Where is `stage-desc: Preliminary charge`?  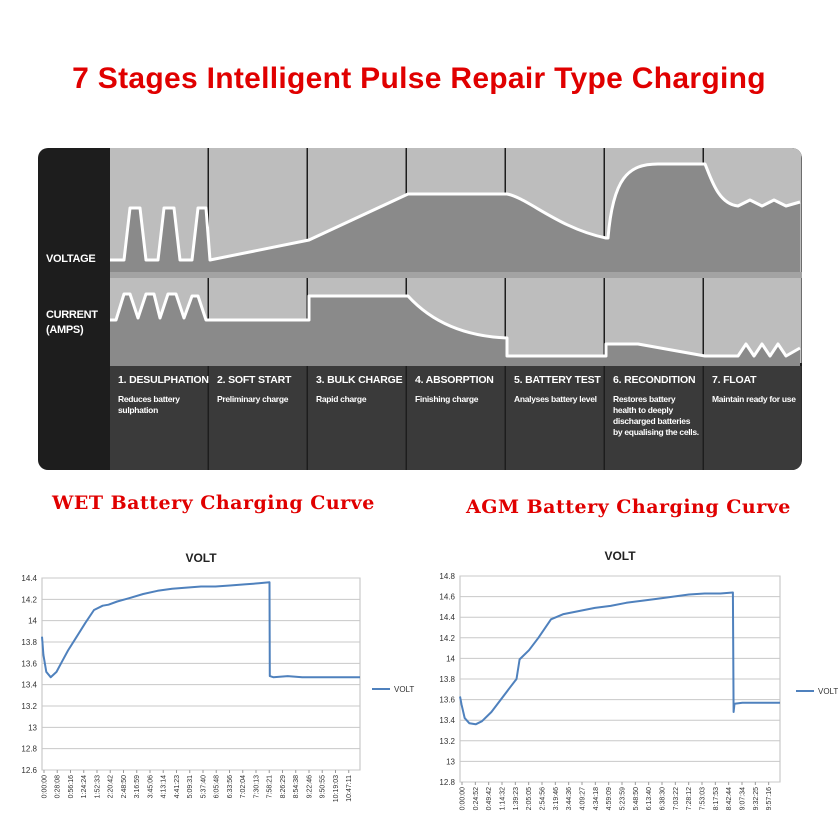 stage-desc: Preliminary charge is located at coordinates (253, 399).